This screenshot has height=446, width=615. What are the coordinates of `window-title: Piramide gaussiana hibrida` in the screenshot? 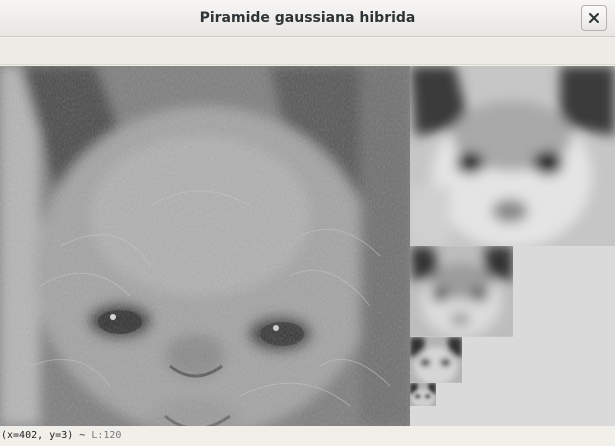 It's located at (307, 18).